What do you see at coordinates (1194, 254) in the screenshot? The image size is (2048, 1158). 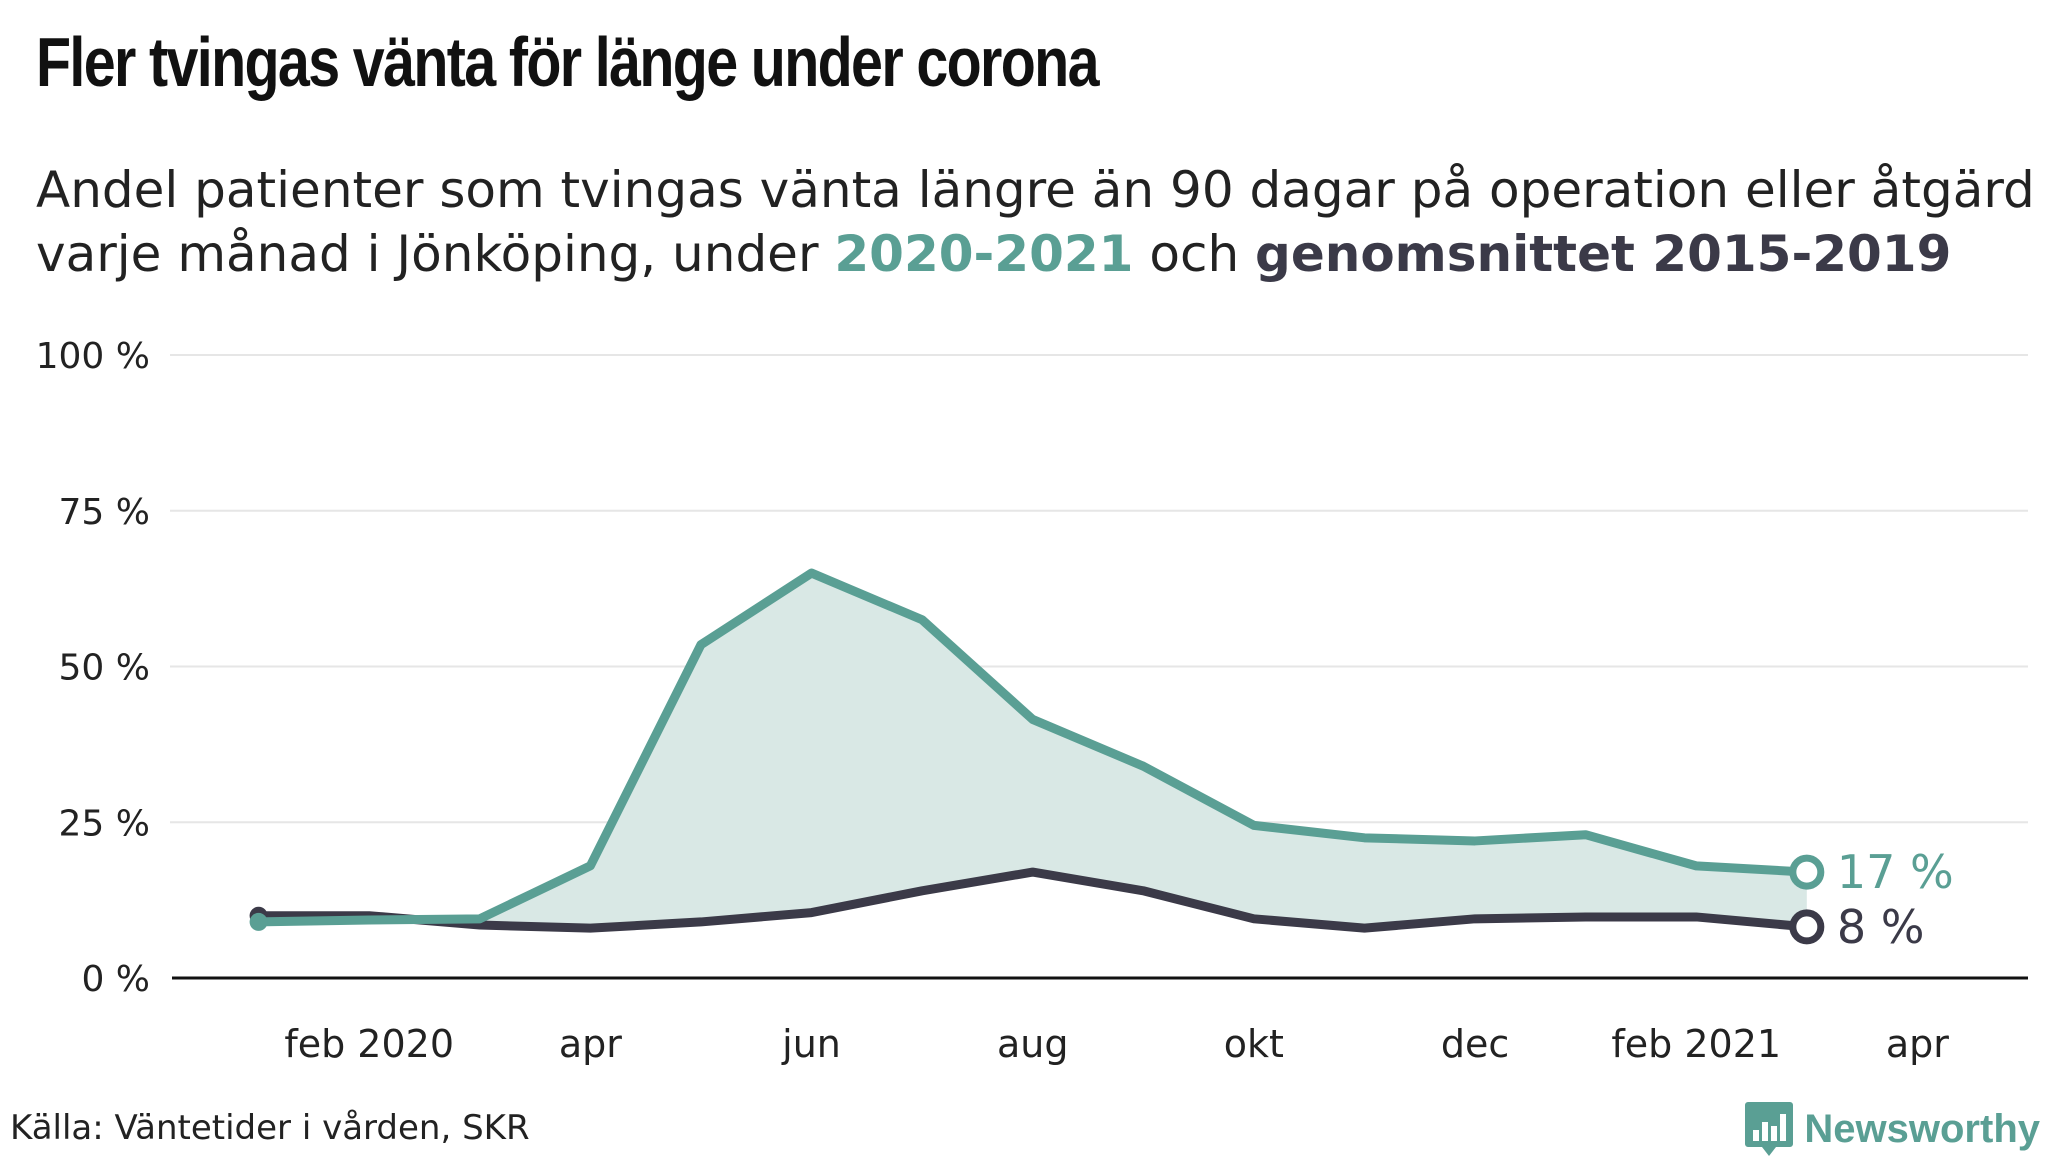 I see `subtitle-text-connector: och` at bounding box center [1194, 254].